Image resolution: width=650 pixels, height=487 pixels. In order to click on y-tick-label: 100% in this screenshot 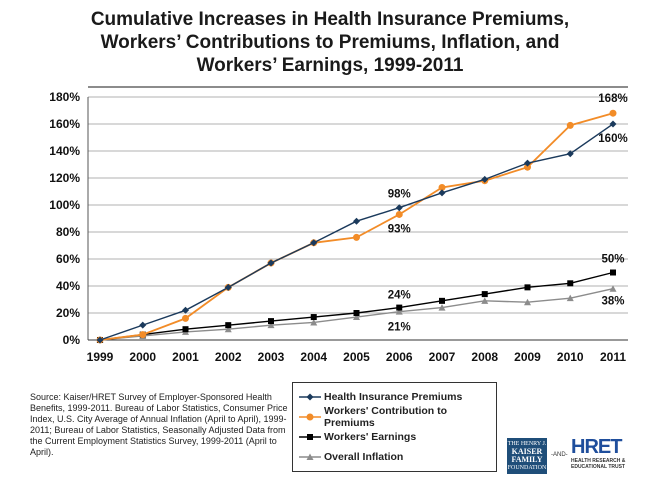, I will do `click(64, 205)`.